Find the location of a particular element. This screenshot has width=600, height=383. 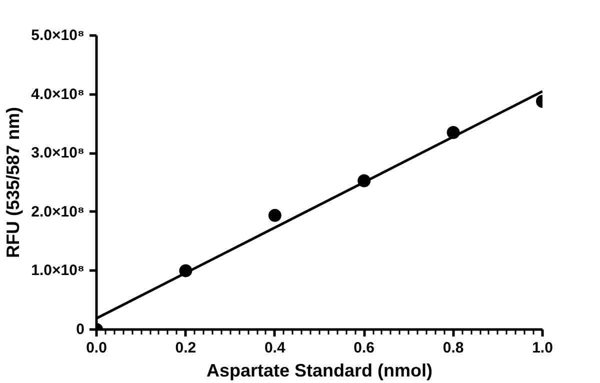

y-tick-label: 4.0×10⁸ is located at coordinates (58, 94).